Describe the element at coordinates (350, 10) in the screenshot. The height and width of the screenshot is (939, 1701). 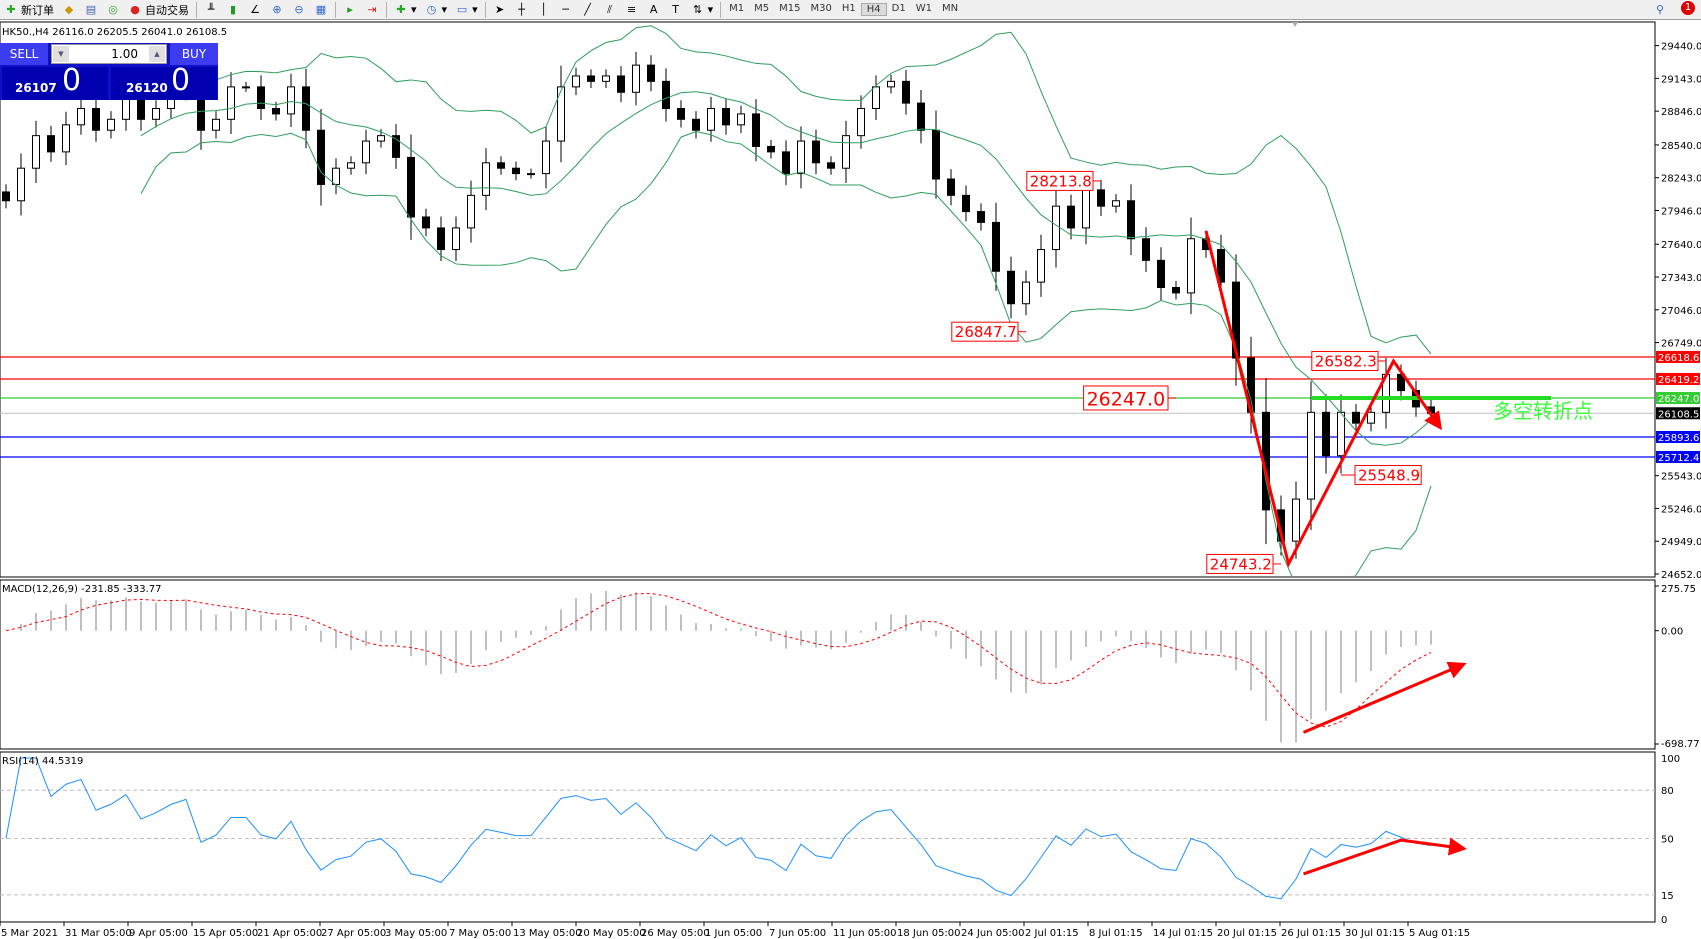
I see `auto-scroll-button: ▸` at that location.